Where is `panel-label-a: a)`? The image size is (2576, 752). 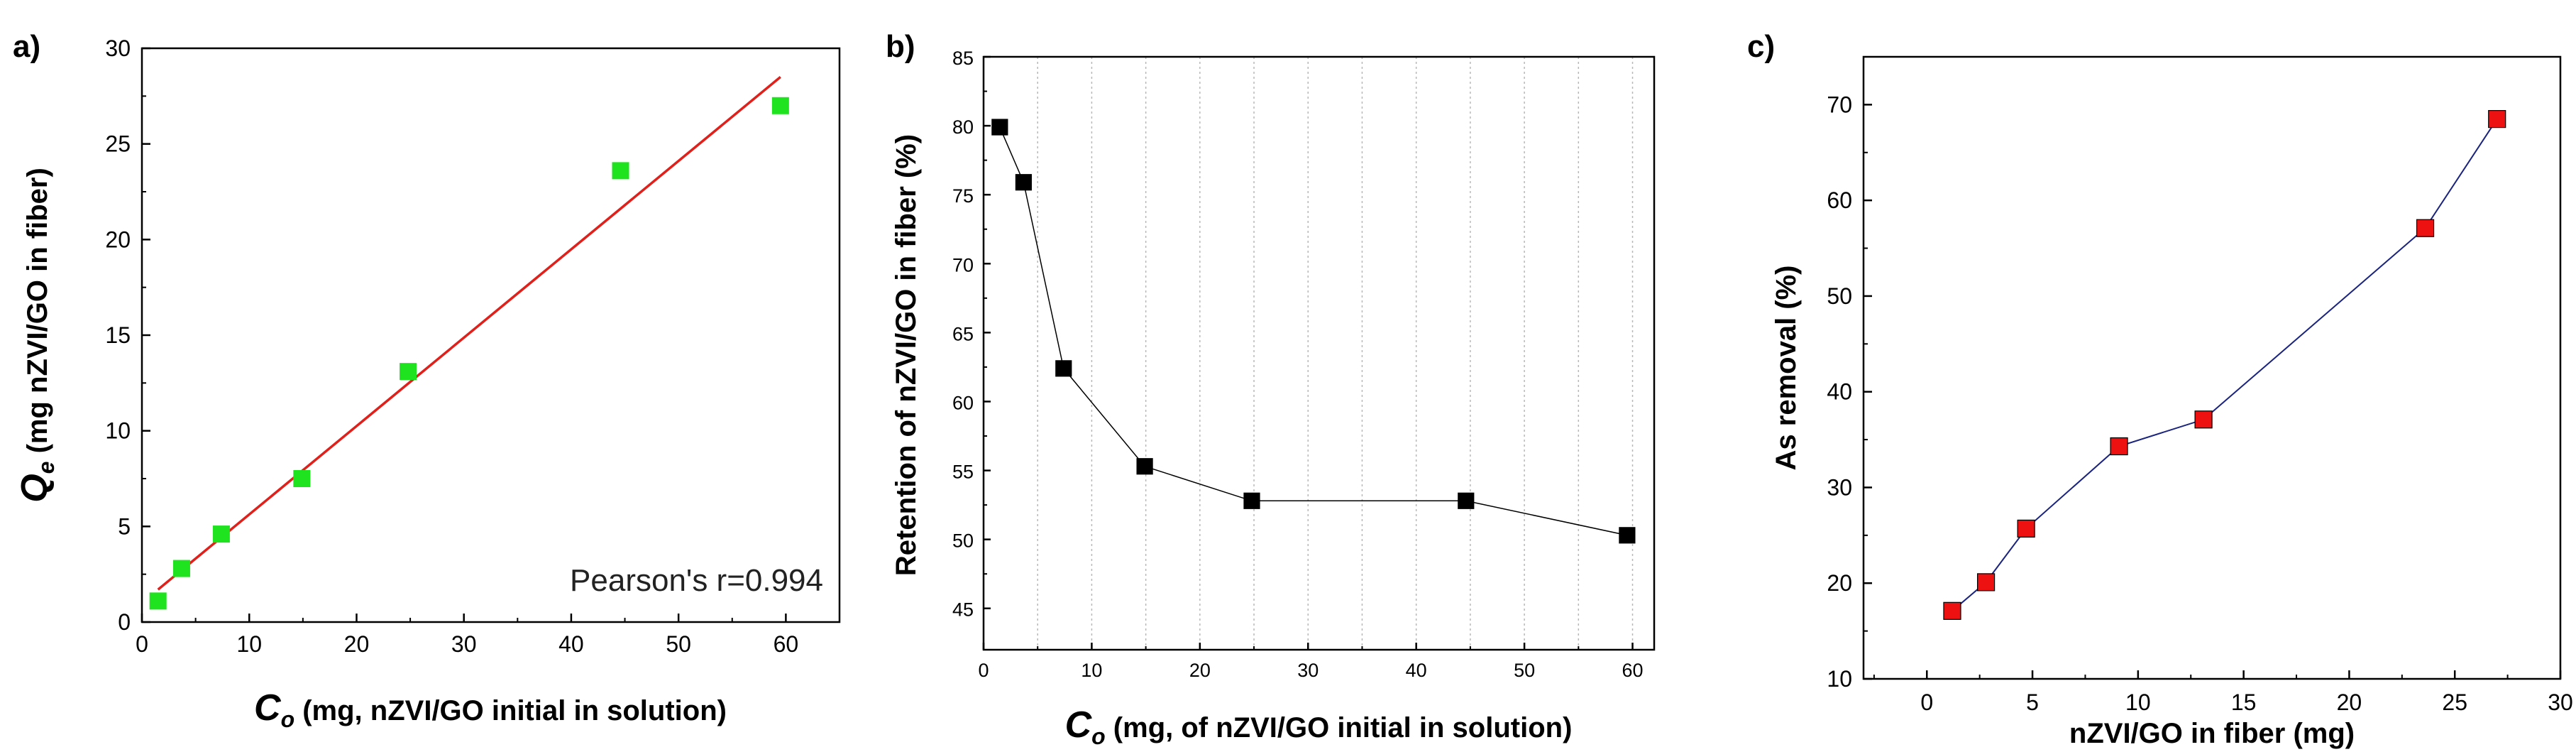 panel-label-a: a) is located at coordinates (26, 47).